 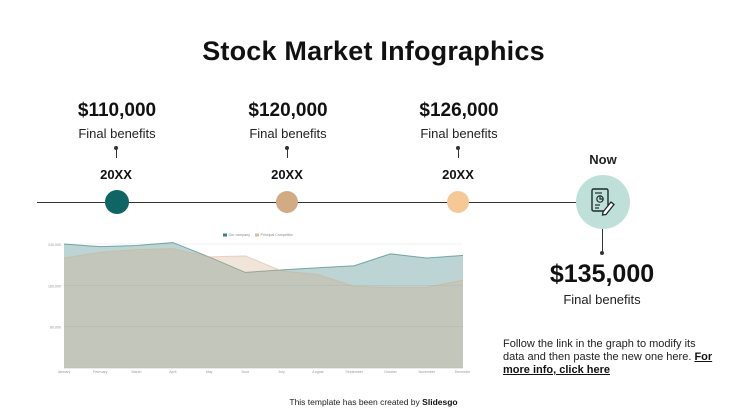 I want to click on timeline-line, so click(x=319, y=202).